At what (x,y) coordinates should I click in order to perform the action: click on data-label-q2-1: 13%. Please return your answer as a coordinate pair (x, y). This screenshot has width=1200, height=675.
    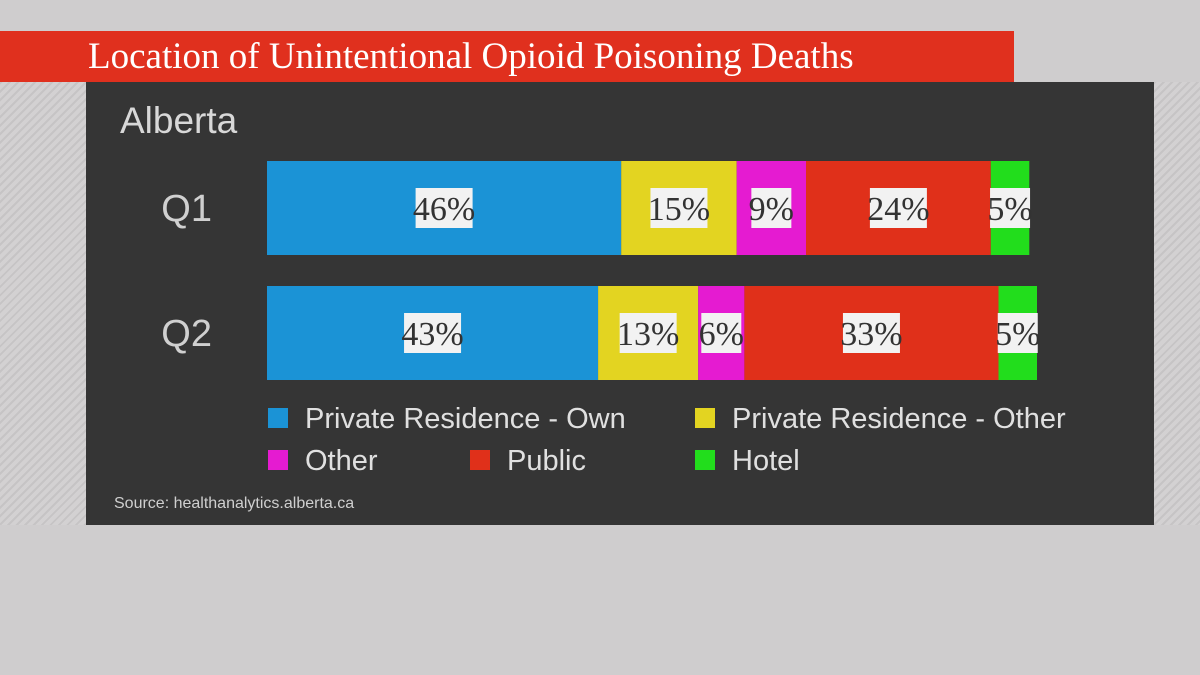
    Looking at the image, I should click on (648, 334).